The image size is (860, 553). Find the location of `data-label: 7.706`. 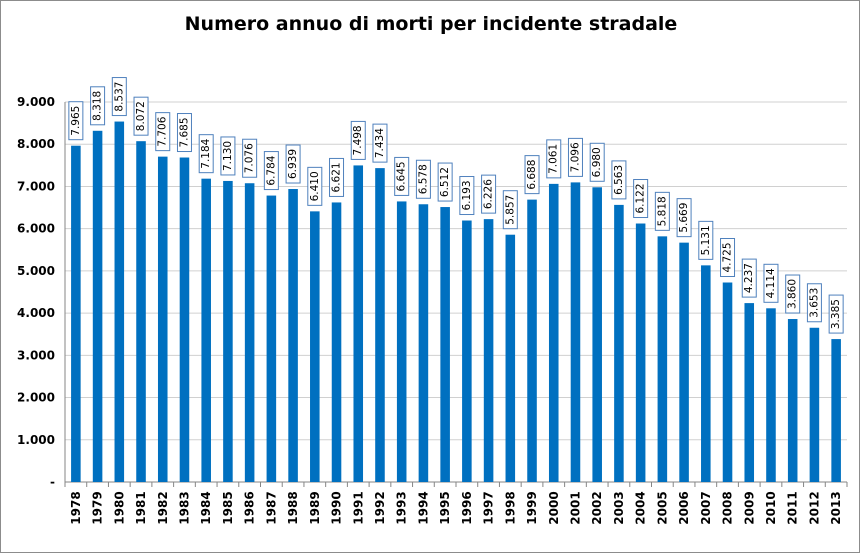

data-label: 7.706 is located at coordinates (163, 131).